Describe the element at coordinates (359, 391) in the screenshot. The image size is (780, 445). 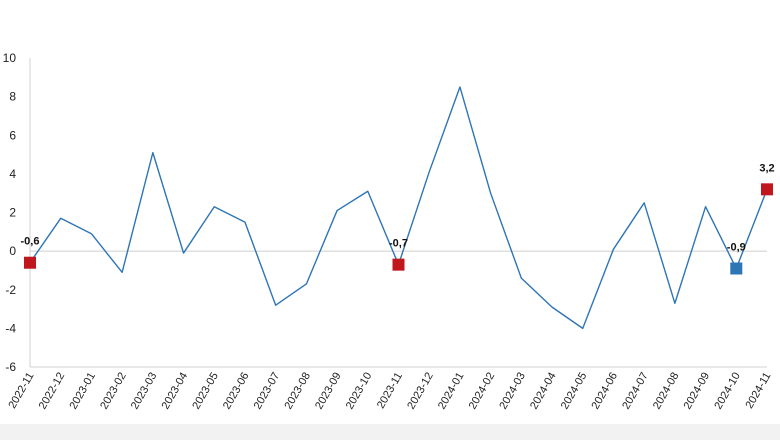
I see `x-tick-label: 2023-10` at that location.